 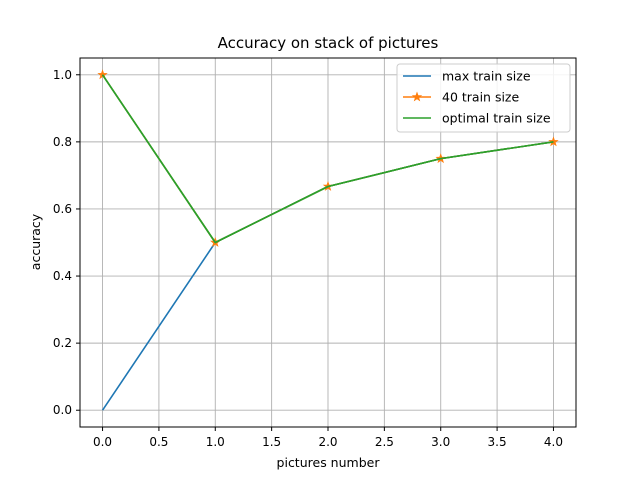 What do you see at coordinates (486, 76) in the screenshot?
I see `legend-label-max-train-size: max train size` at bounding box center [486, 76].